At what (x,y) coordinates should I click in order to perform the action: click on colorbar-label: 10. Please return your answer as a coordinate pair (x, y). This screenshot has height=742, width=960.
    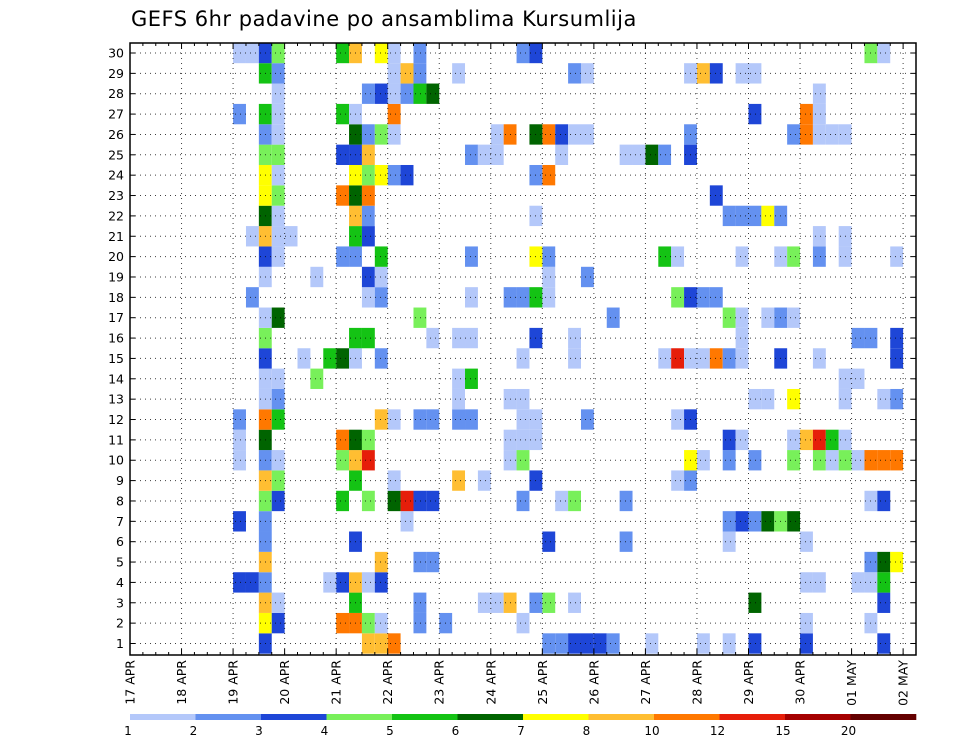
    Looking at the image, I should click on (651, 731).